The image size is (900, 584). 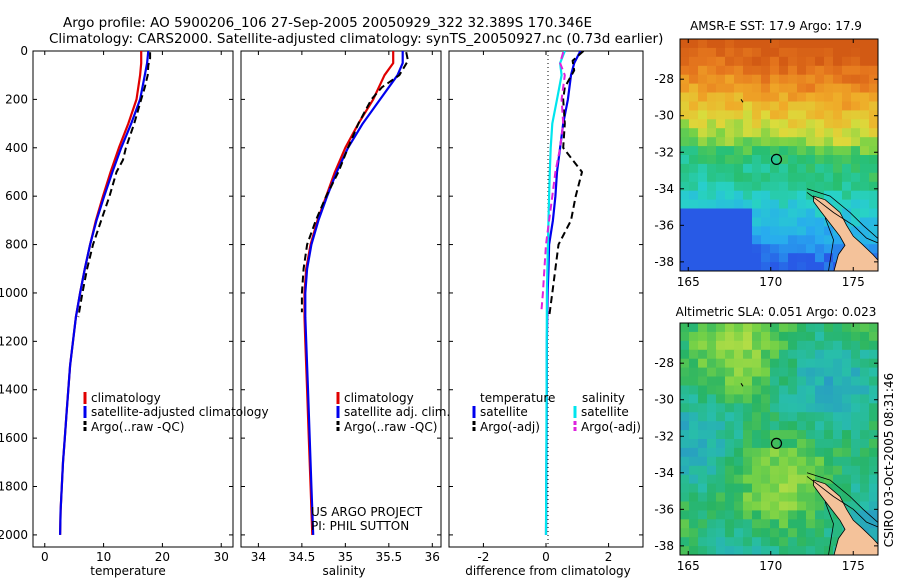 I want to click on bathymetry-contour, so click(x=842, y=500).